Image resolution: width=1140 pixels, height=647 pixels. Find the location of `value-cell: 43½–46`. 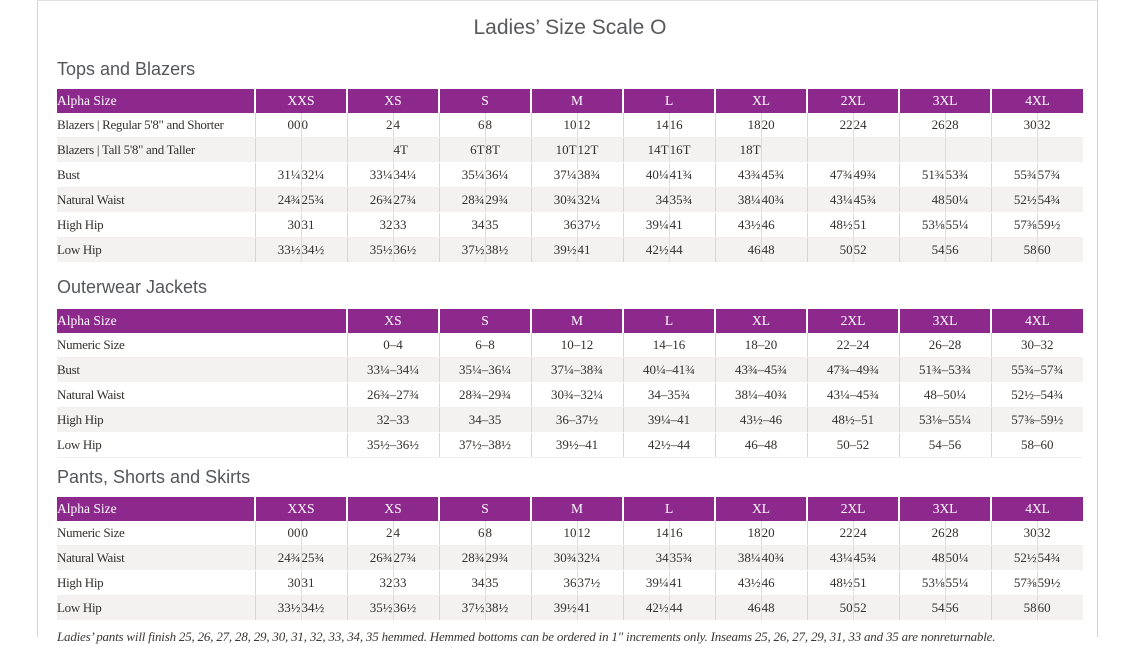

value-cell: 43½–46 is located at coordinates (761, 420).